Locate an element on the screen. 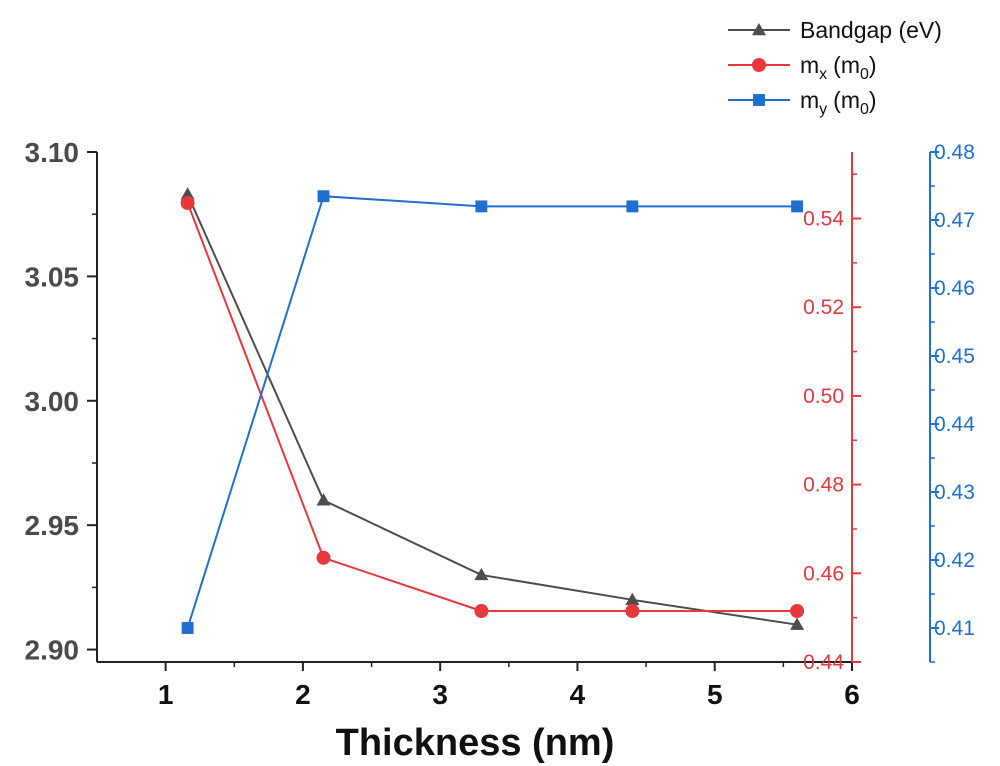  legend-label: mx (m0) is located at coordinates (838, 67).